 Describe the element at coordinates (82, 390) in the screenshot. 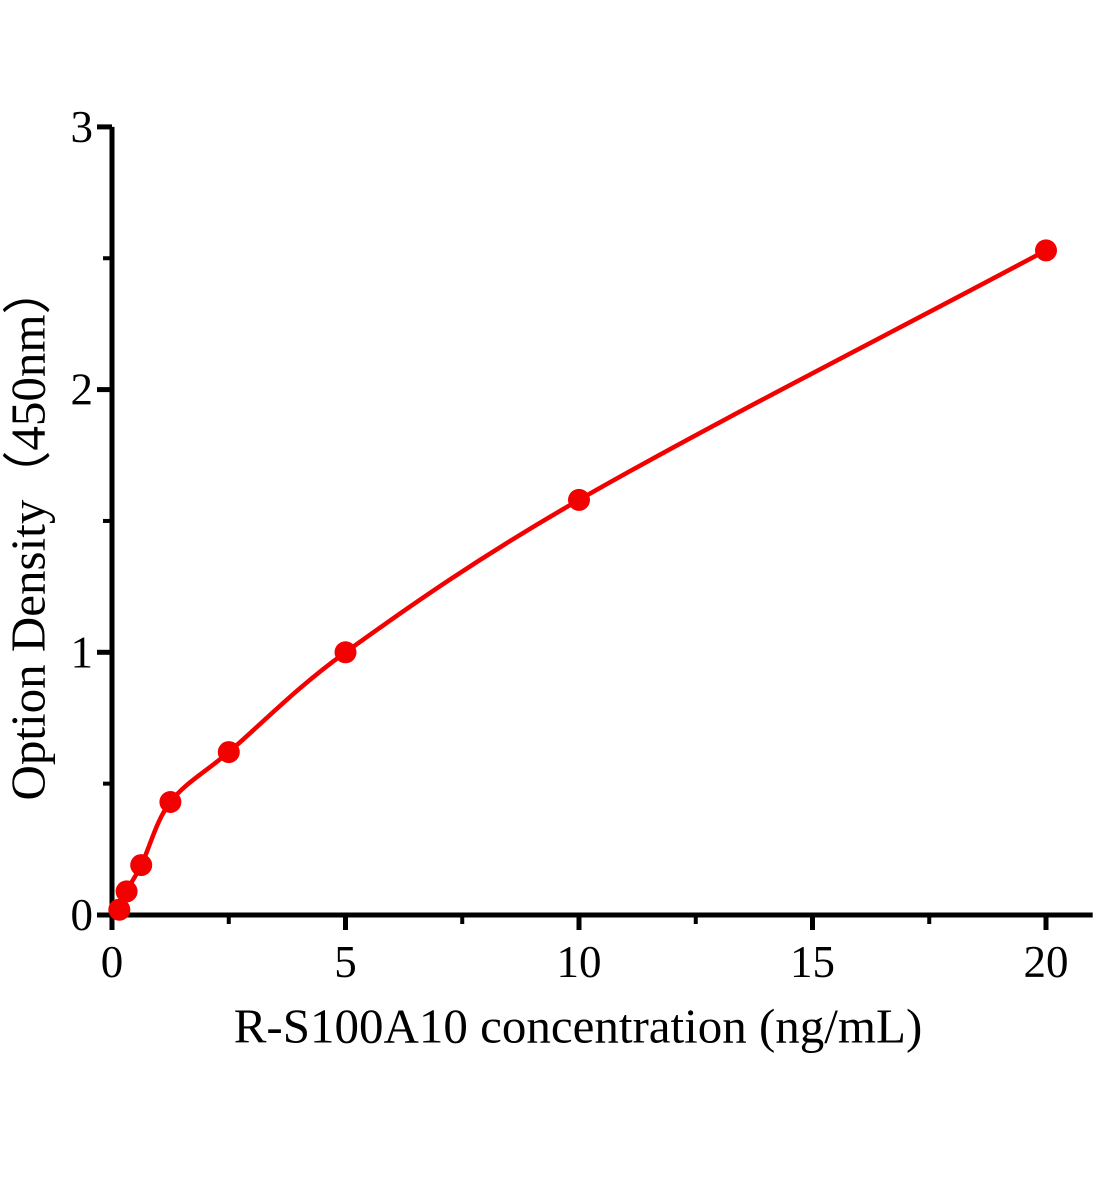

I see `y-tick-label: 2` at that location.